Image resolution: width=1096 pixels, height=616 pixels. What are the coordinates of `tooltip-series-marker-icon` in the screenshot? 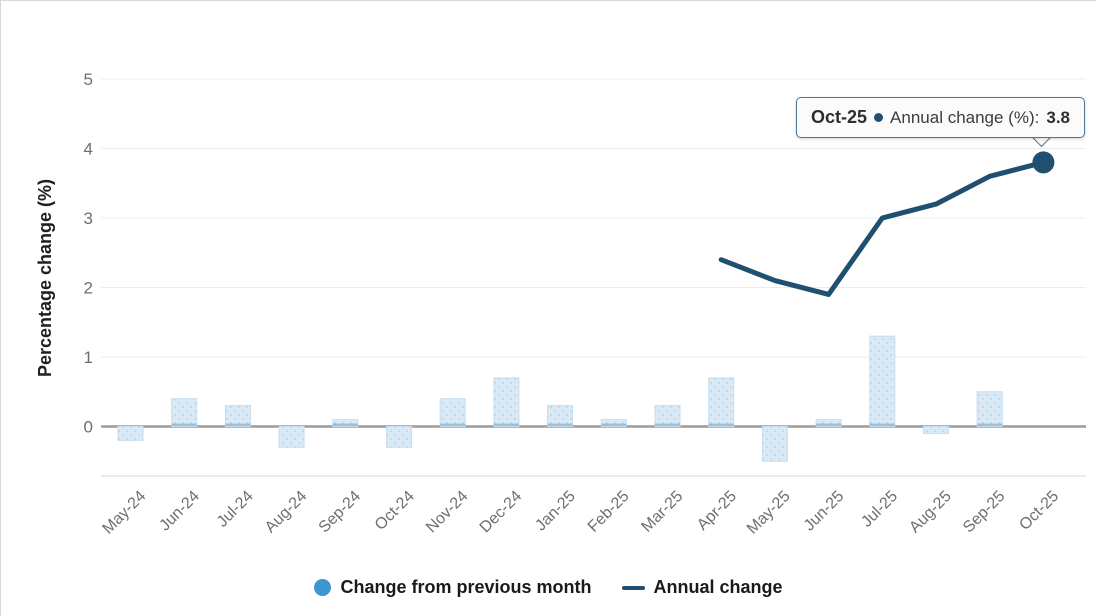 It's located at (879, 117).